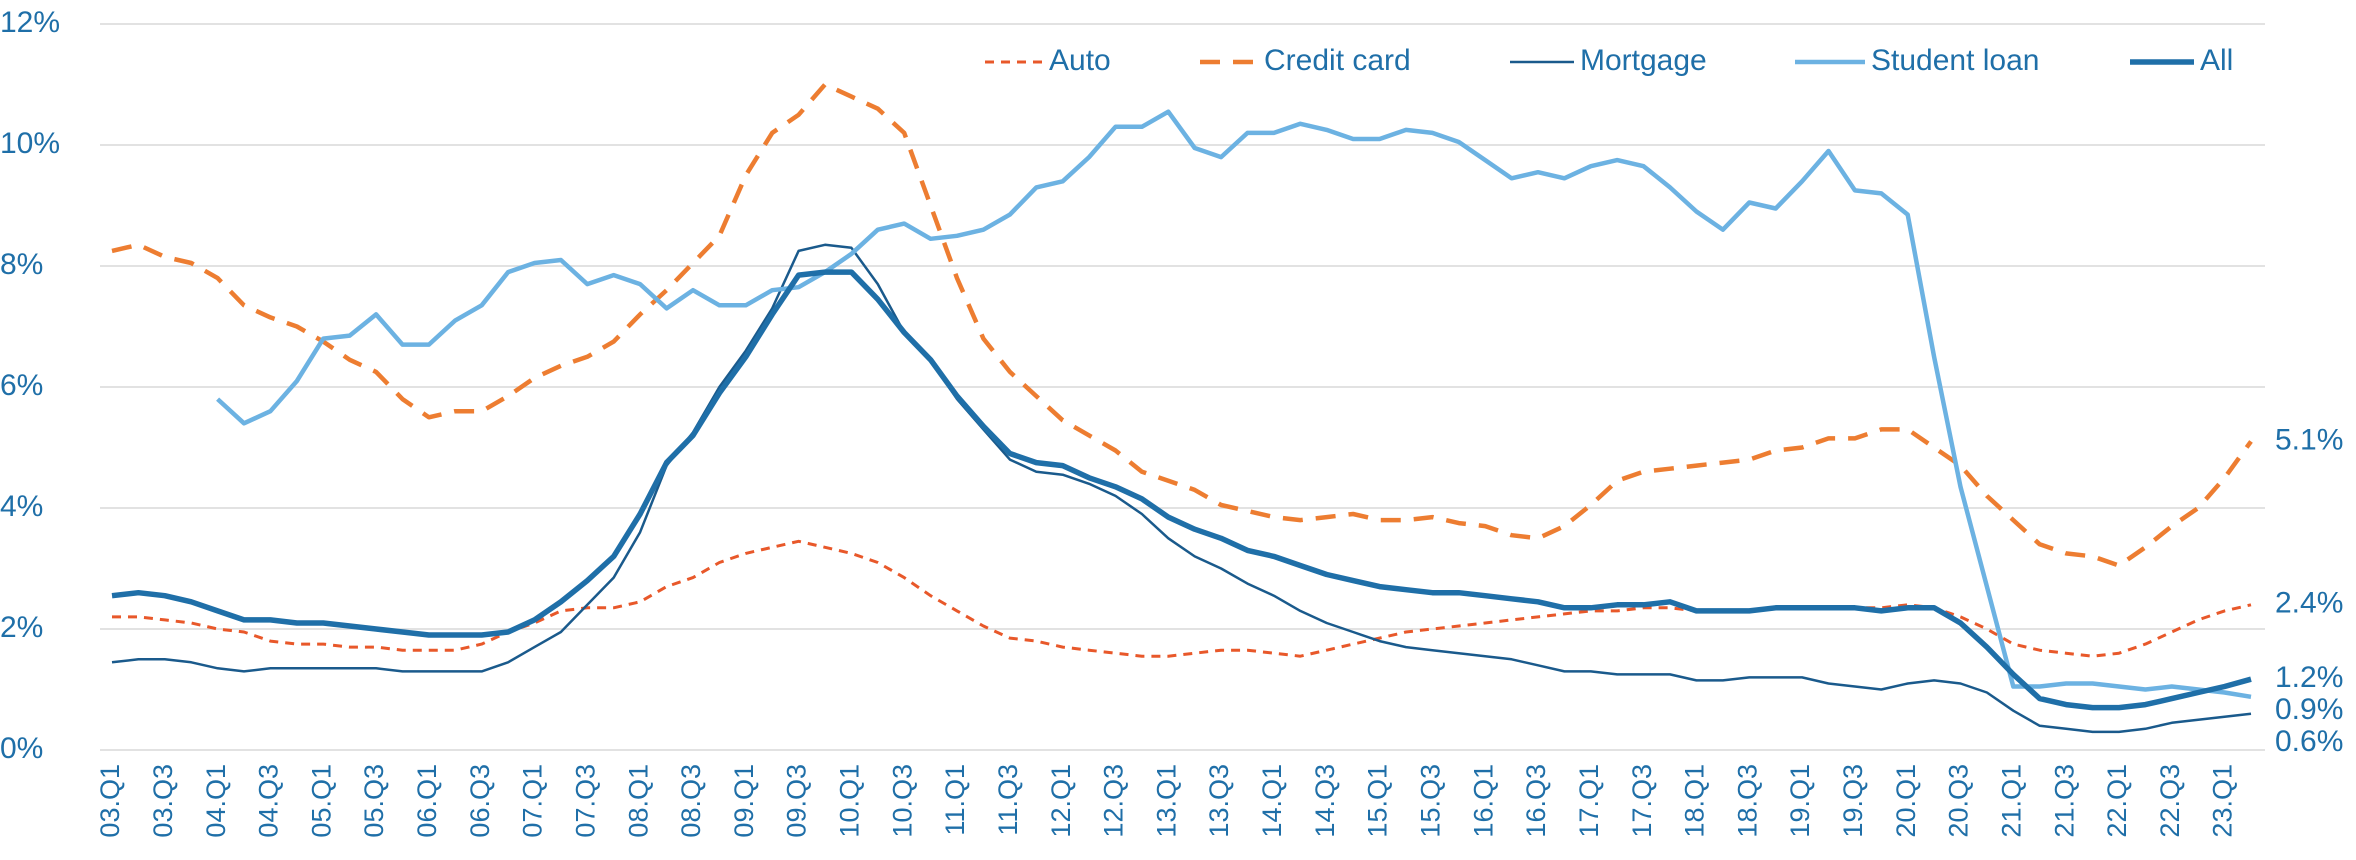 This screenshot has width=2356, height=860. Describe the element at coordinates (2223, 801) in the screenshot. I see `x-tick-label: 23.Q1` at that location.